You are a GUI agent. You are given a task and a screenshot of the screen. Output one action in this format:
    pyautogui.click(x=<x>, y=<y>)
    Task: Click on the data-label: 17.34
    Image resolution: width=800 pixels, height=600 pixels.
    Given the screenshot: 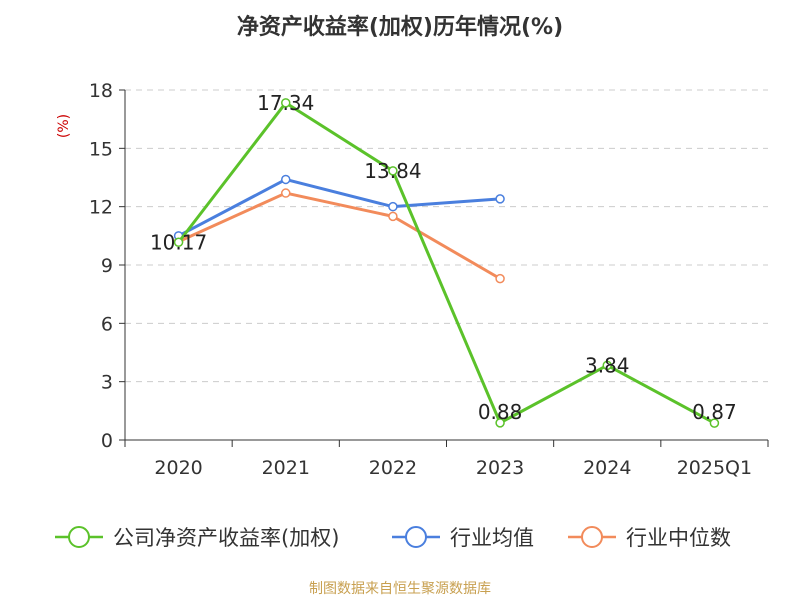 What is the action you would take?
    pyautogui.click(x=285, y=103)
    